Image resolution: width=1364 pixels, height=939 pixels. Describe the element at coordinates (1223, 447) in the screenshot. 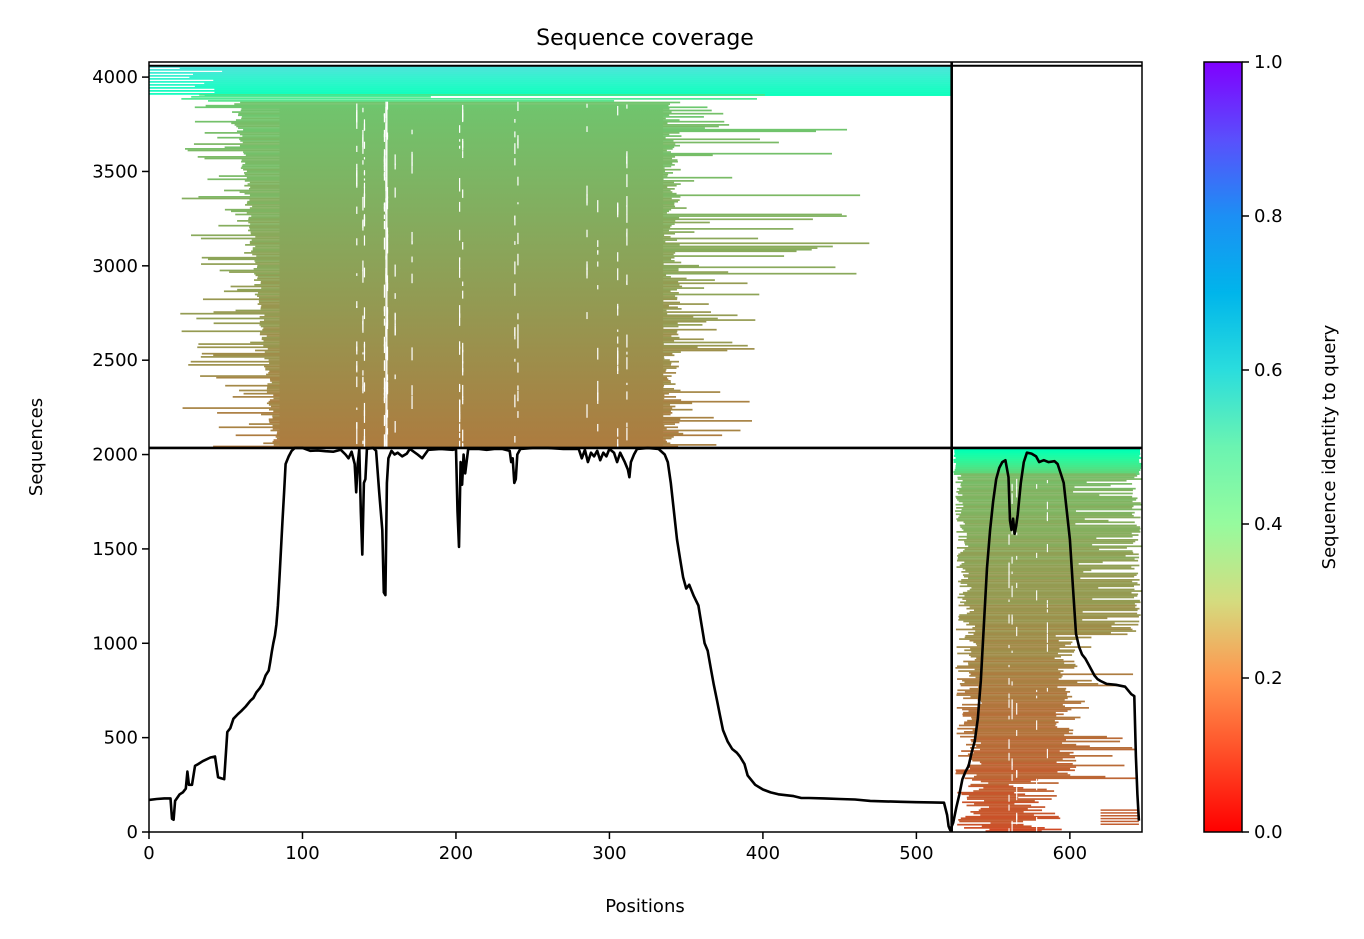

I see `colorbar` at that location.